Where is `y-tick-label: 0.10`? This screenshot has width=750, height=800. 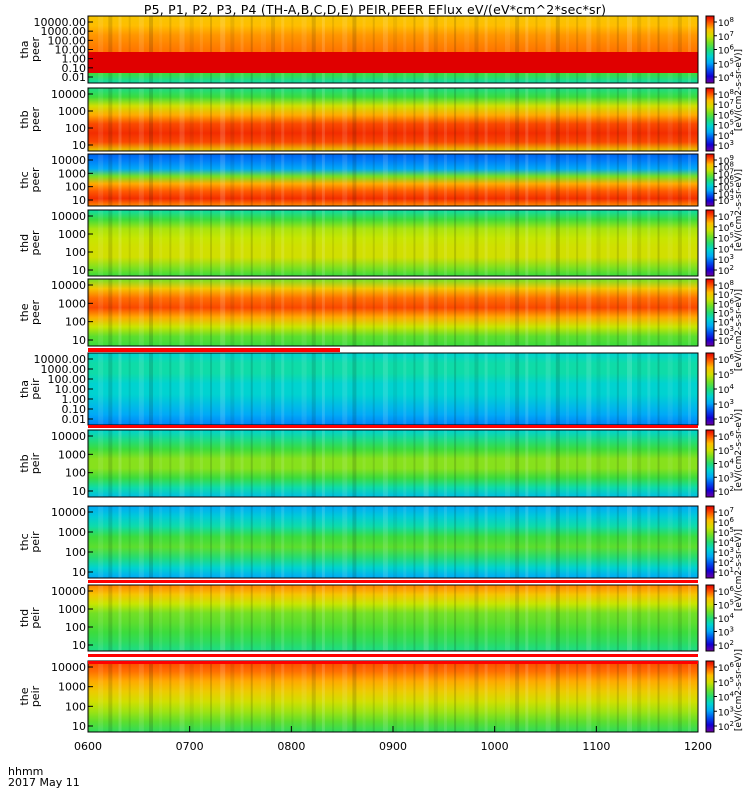
y-tick-label: 0.10 is located at coordinates (74, 68).